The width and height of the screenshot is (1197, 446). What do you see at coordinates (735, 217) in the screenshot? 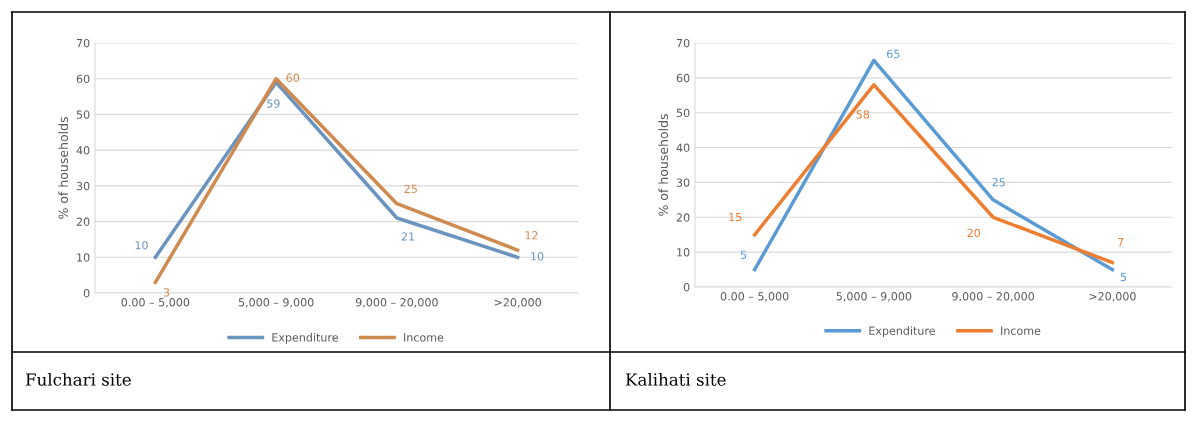
I see `data-label: 15` at bounding box center [735, 217].